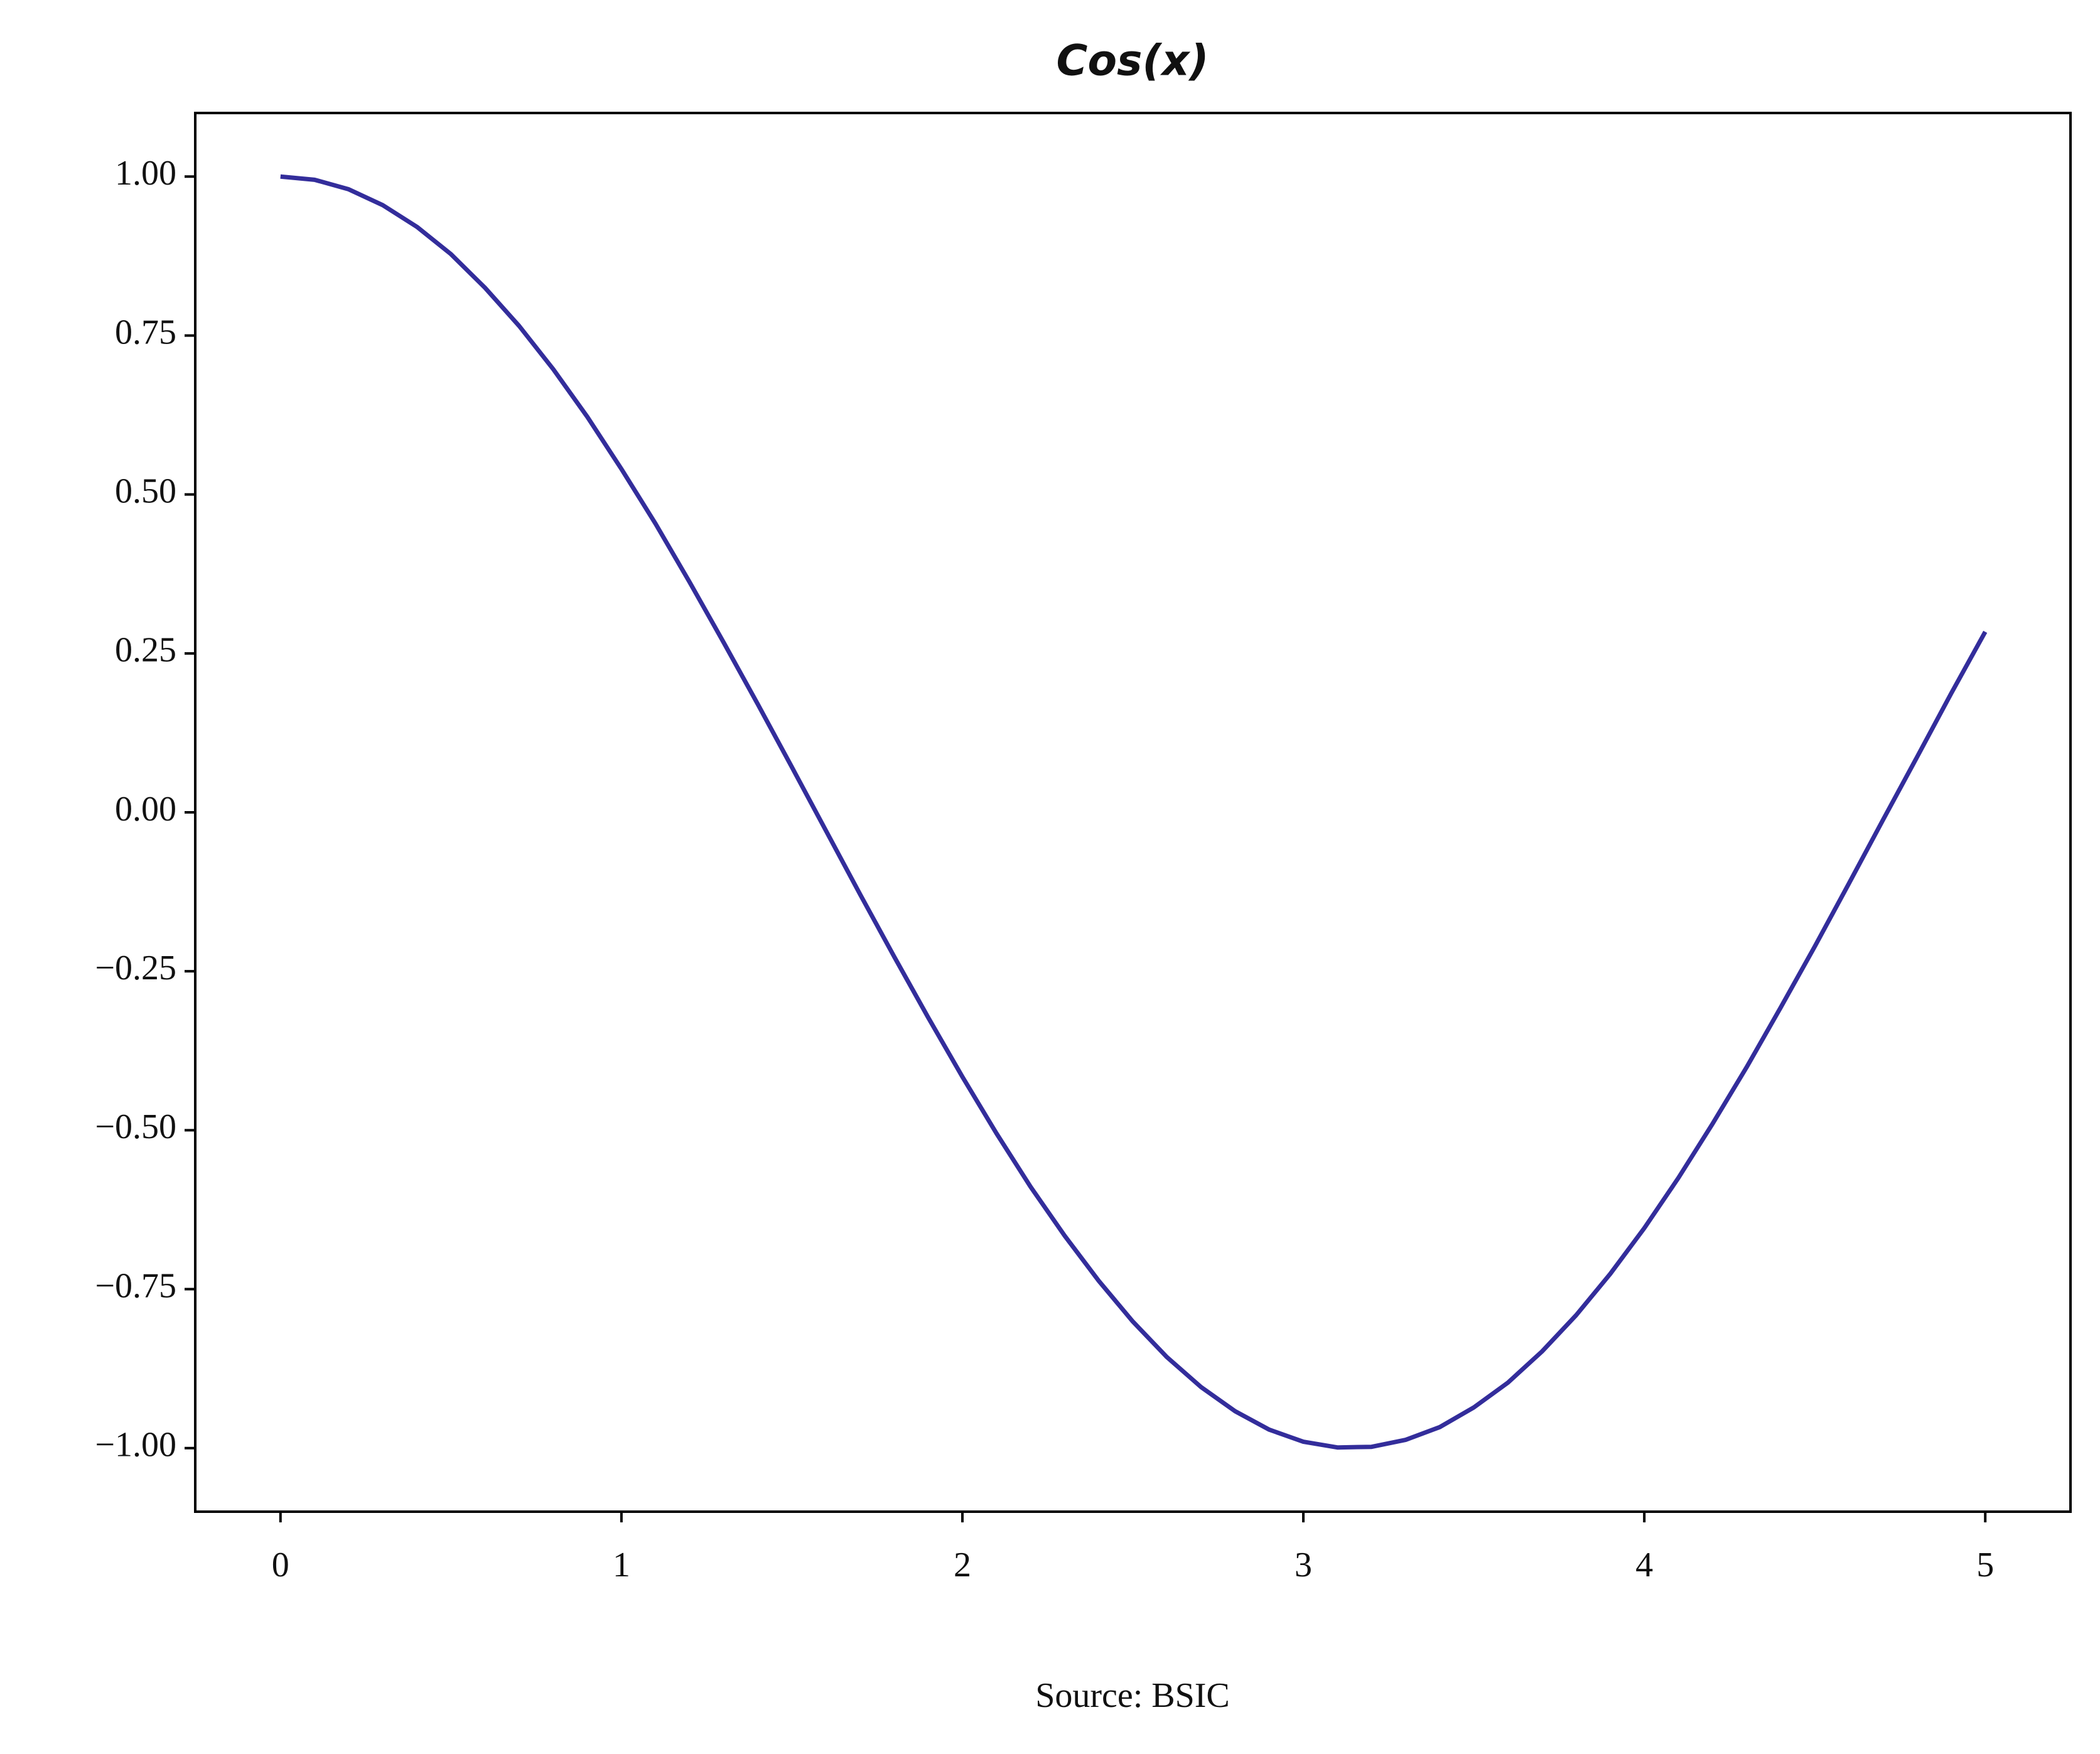 The image size is (2100, 1754). I want to click on y-tick-label: 1.00, so click(145, 173).